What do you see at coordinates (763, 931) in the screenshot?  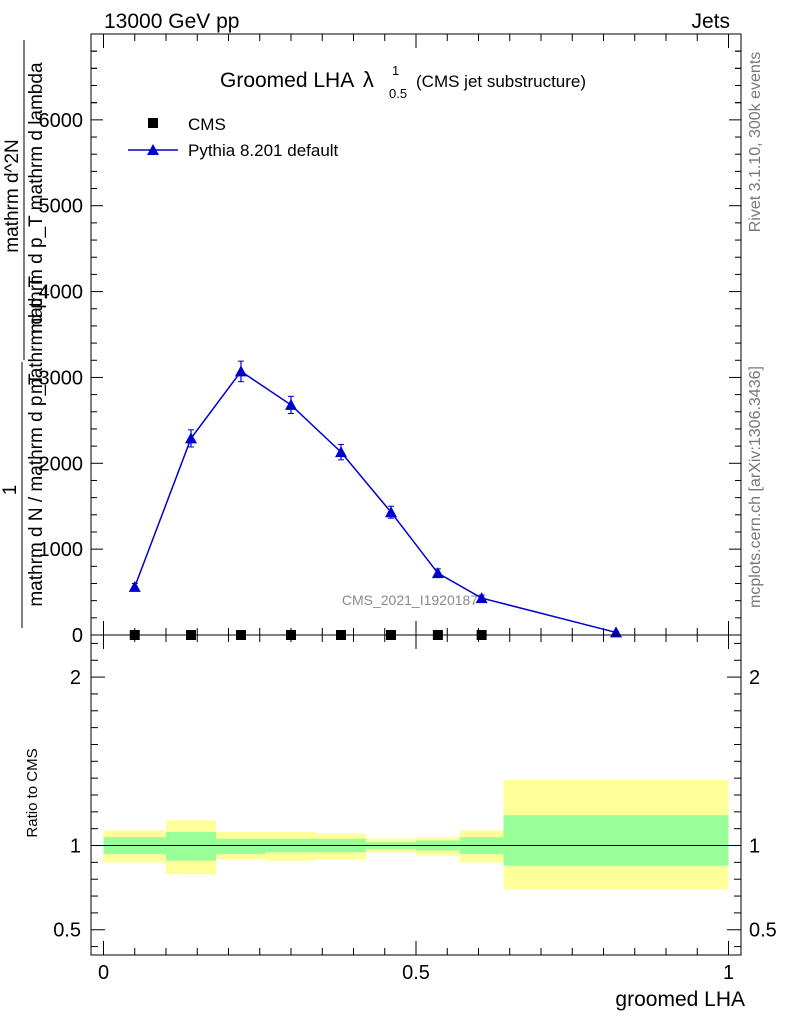 I see `ratio-y-tick-label-right: 0.5` at bounding box center [763, 931].